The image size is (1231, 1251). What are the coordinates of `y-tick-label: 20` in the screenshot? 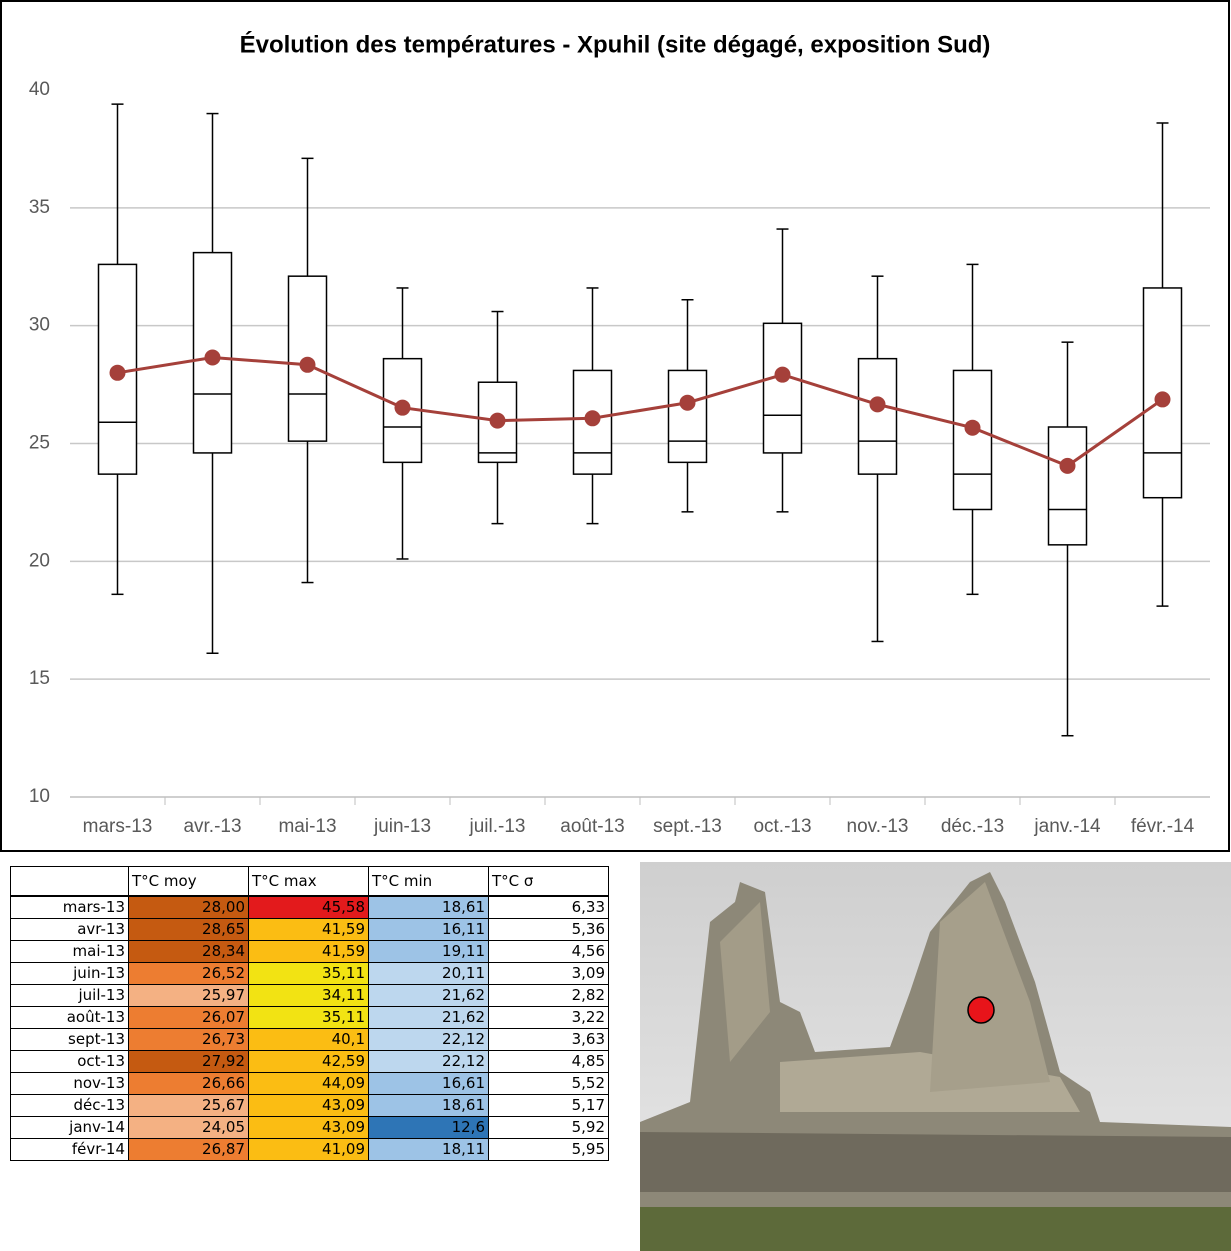 It's located at (39, 560).